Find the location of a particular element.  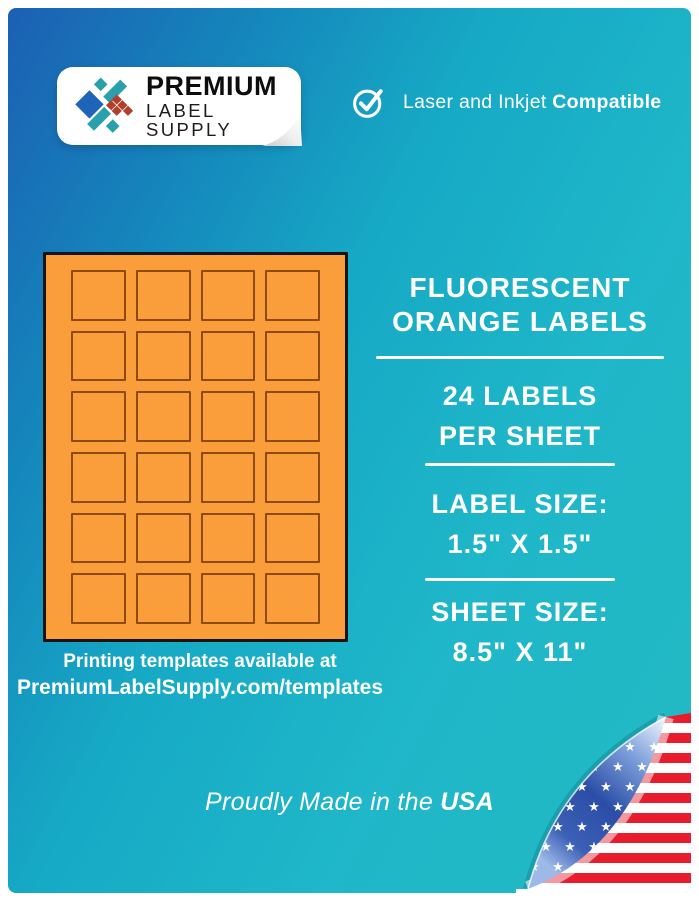

compatibility-text-bold: Compatible is located at coordinates (607, 101).